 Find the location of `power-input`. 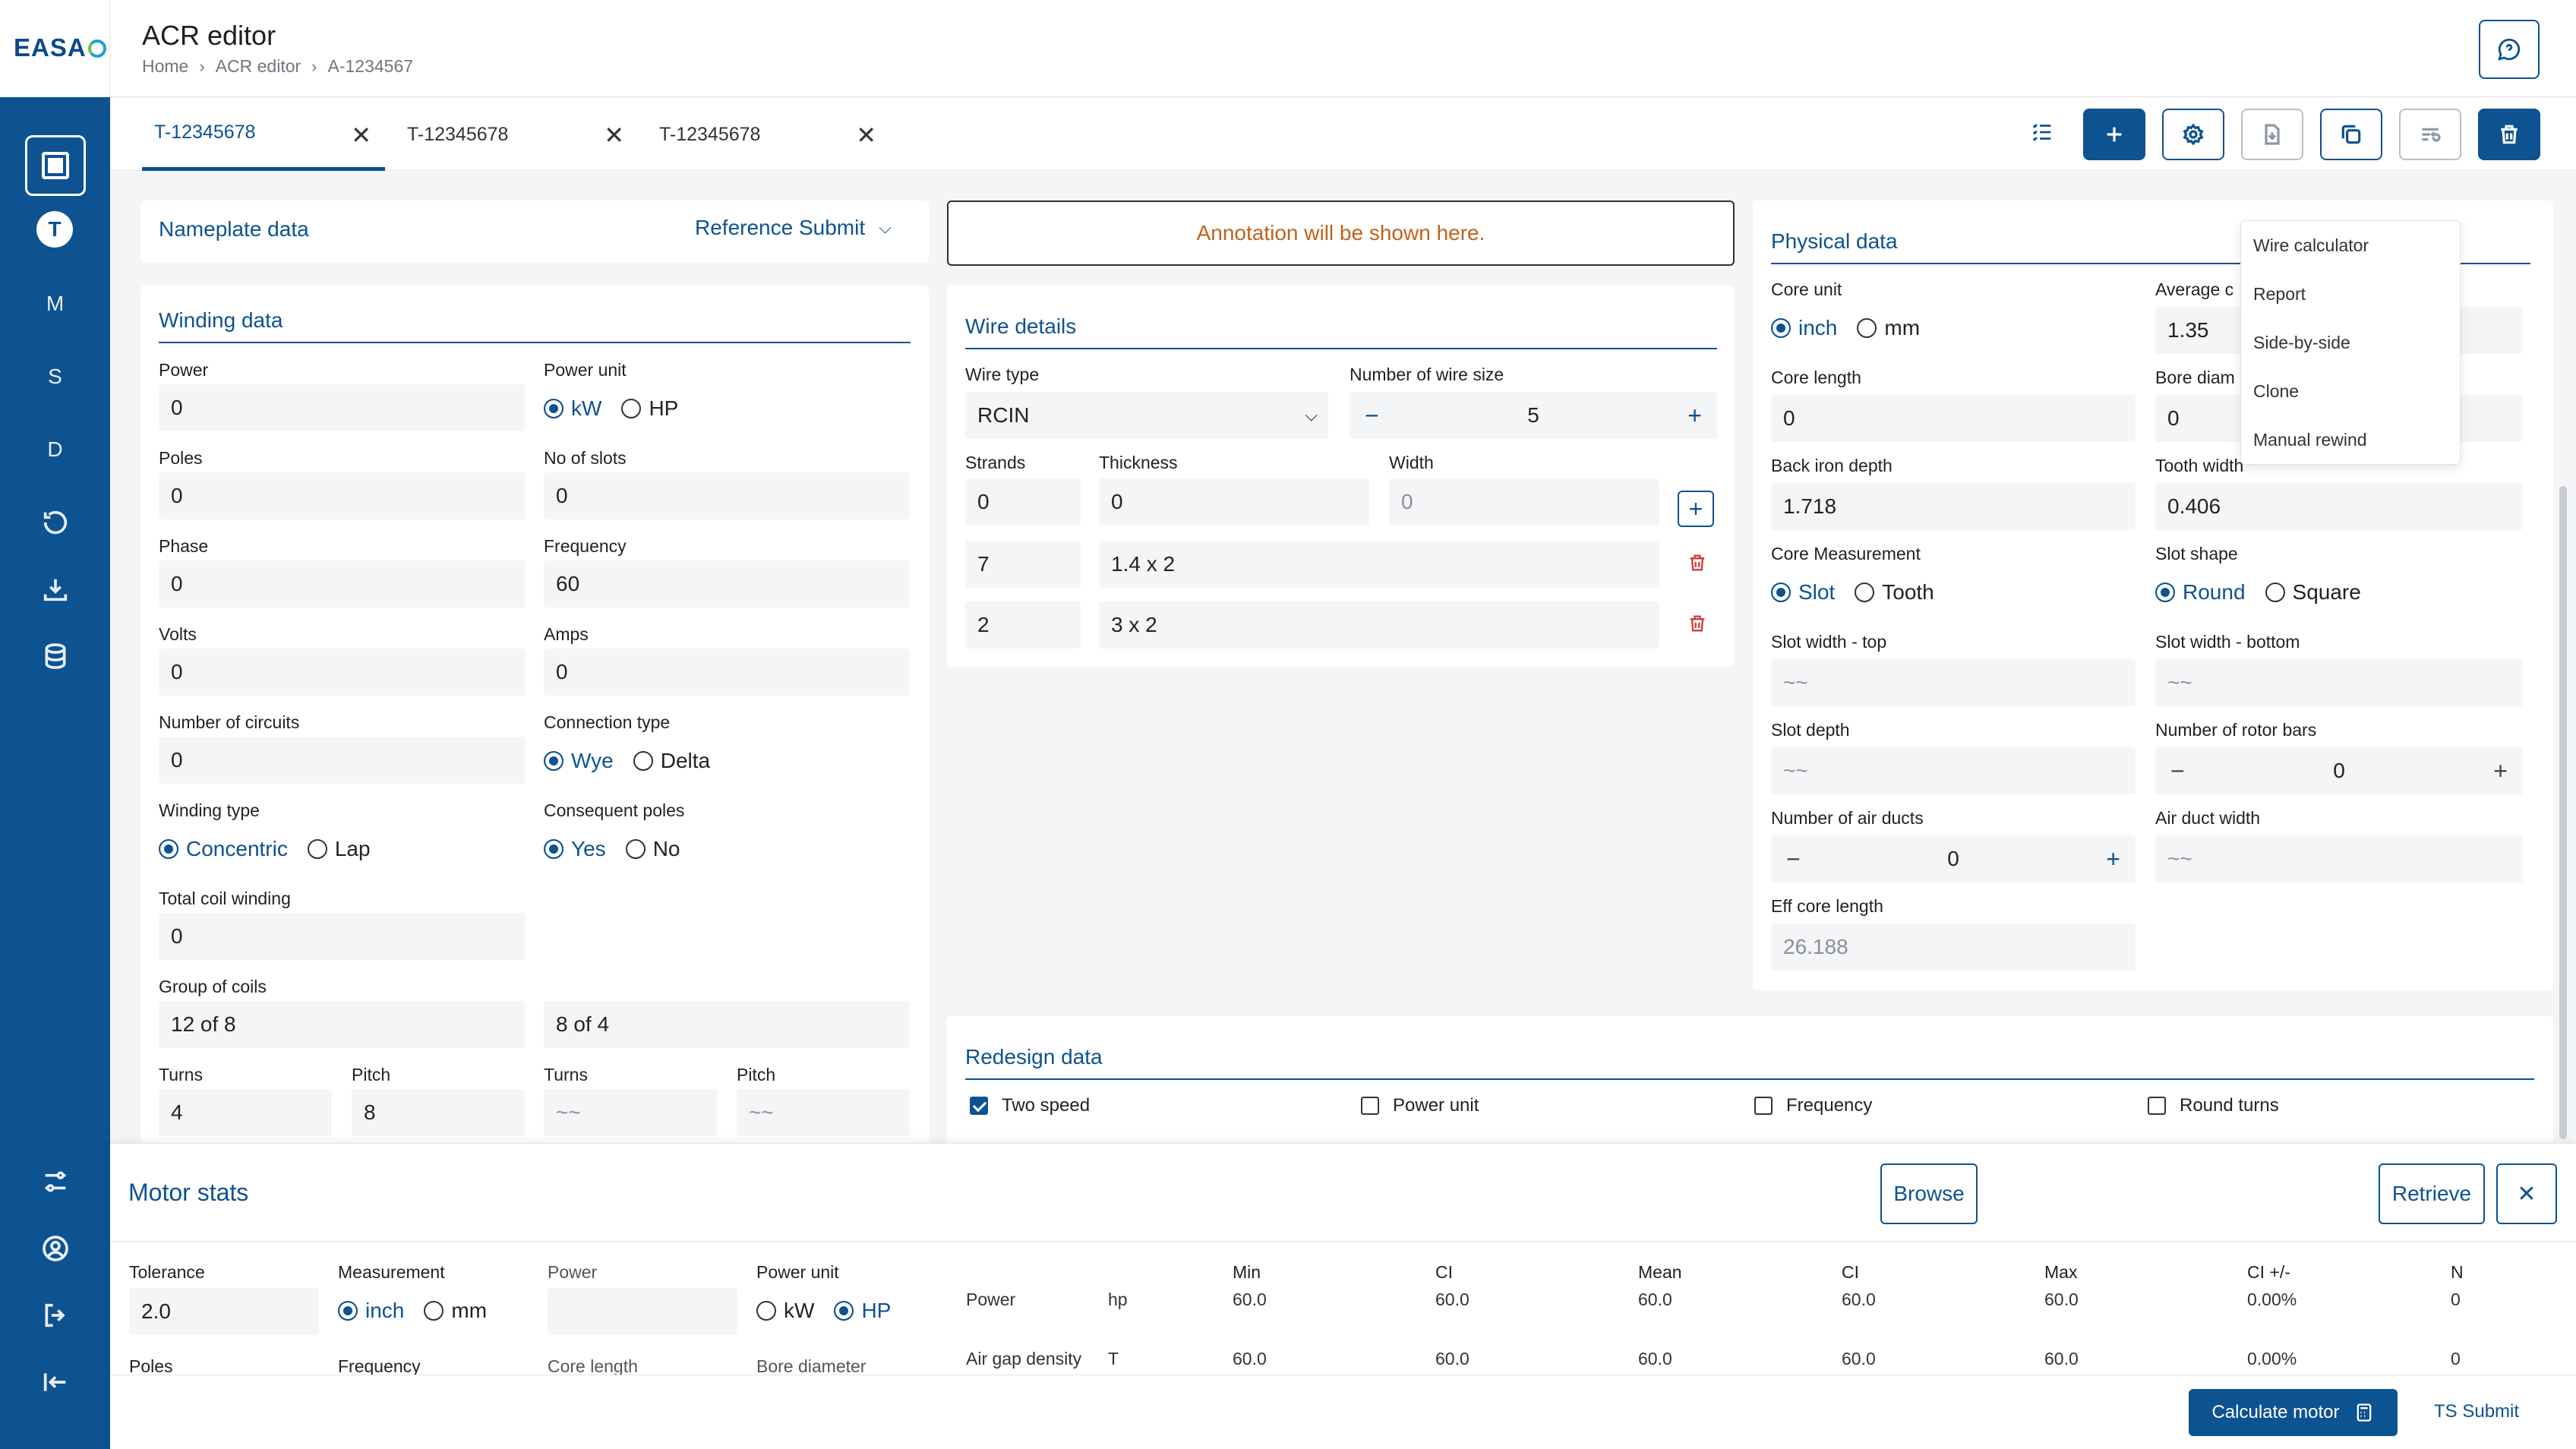

power-input is located at coordinates (642, 1311).